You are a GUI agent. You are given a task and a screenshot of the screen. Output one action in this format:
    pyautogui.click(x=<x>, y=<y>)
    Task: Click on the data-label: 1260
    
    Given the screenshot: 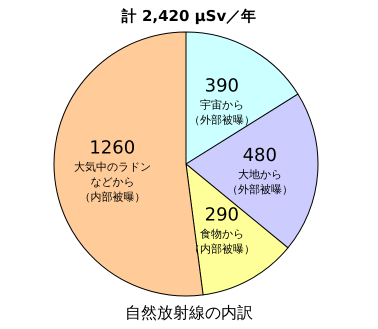 What is the action you would take?
    pyautogui.click(x=112, y=147)
    